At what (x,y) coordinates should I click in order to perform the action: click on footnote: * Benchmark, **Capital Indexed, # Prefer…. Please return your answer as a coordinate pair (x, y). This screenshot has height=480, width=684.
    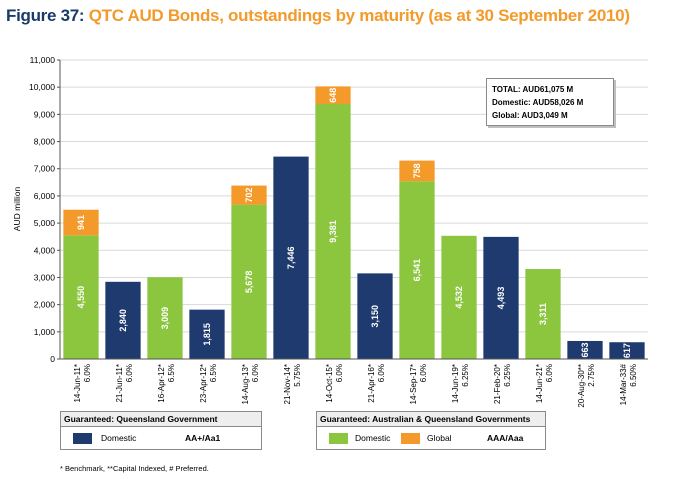
    Looking at the image, I should click on (134, 468).